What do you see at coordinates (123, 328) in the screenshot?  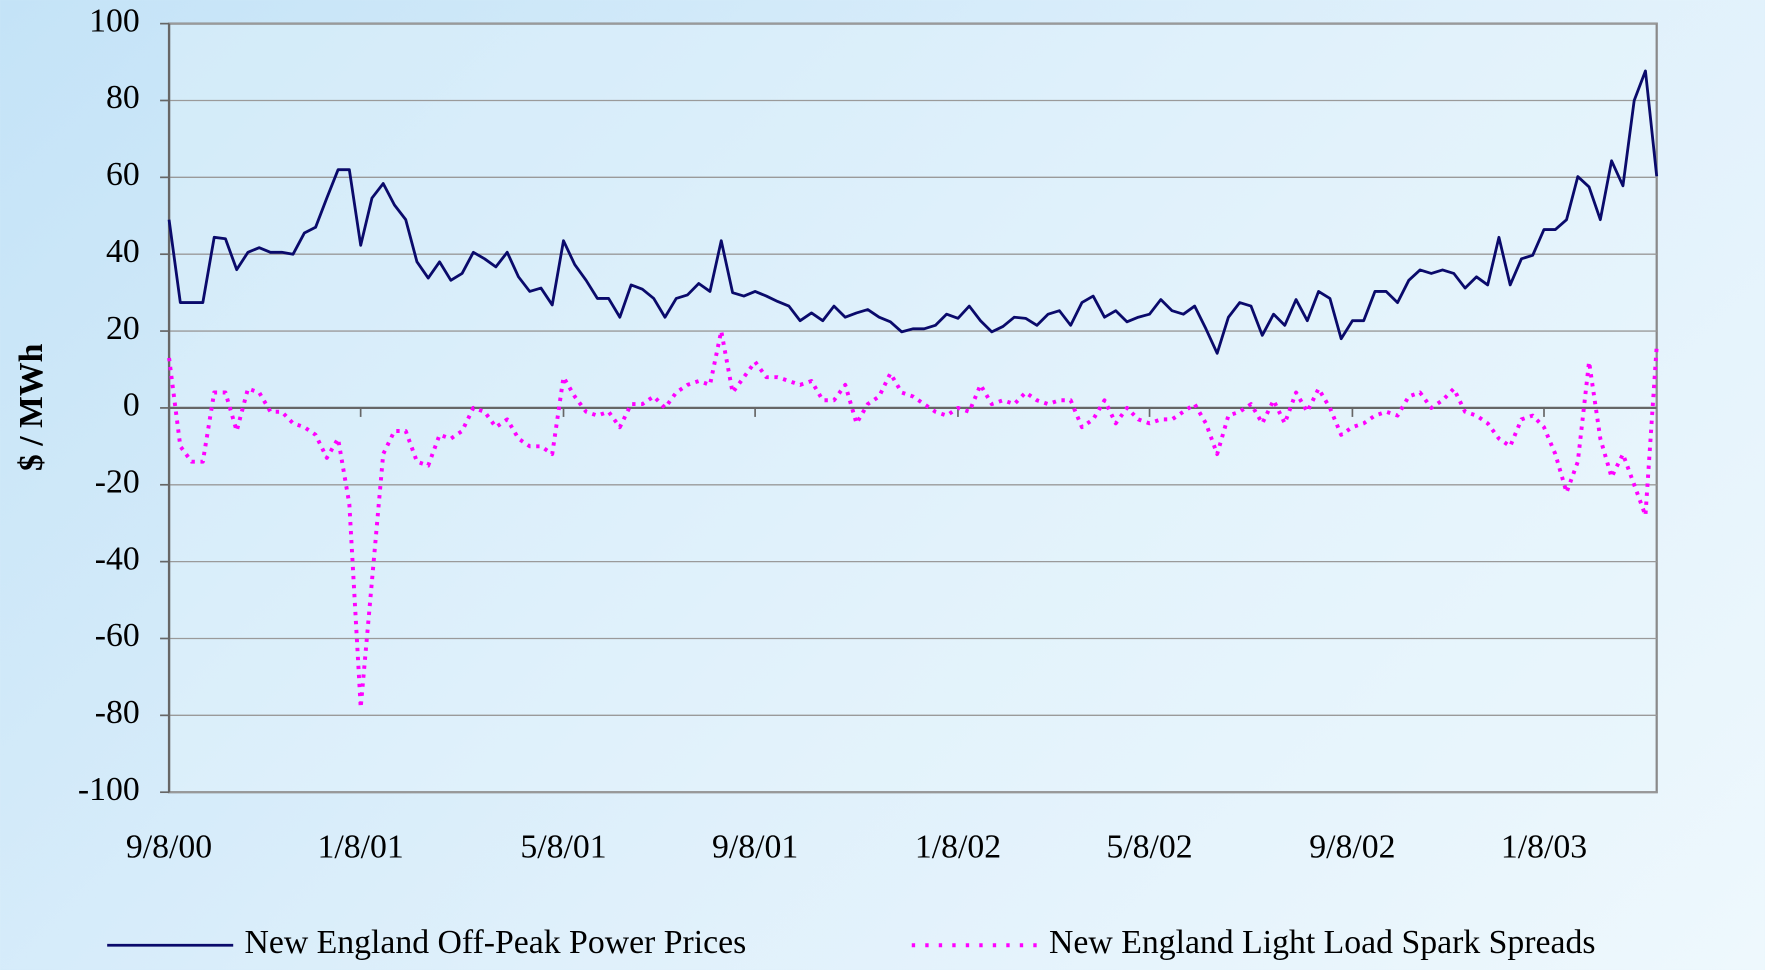 I see `y-tick-label: 20` at bounding box center [123, 328].